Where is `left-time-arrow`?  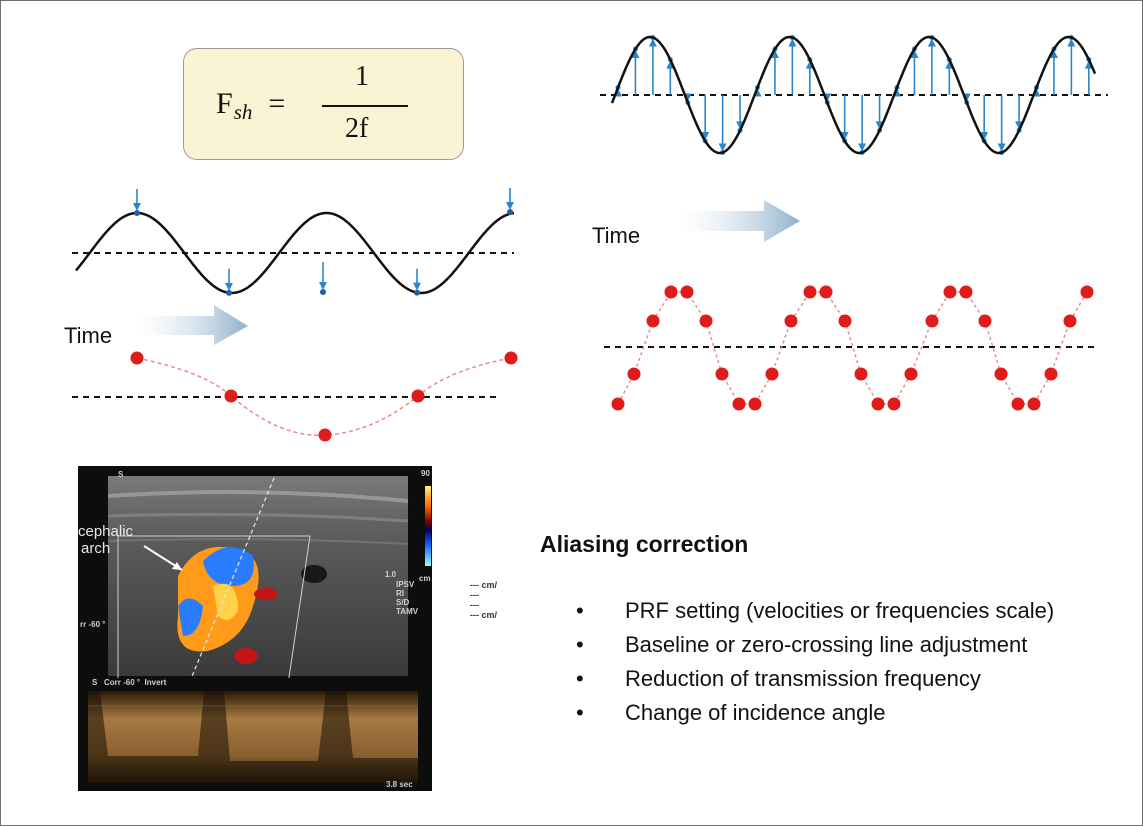 left-time-arrow is located at coordinates (192, 325).